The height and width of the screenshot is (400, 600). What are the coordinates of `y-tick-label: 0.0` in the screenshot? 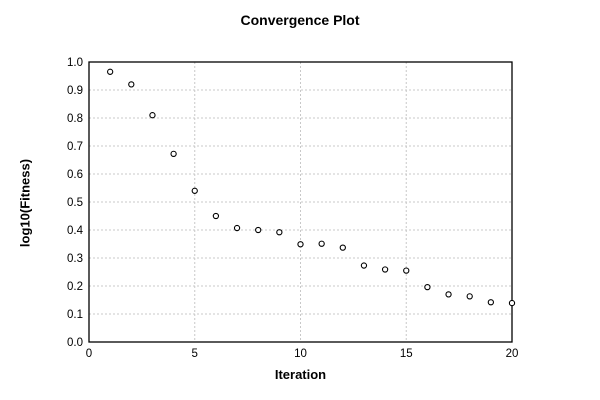 It's located at (75, 343).